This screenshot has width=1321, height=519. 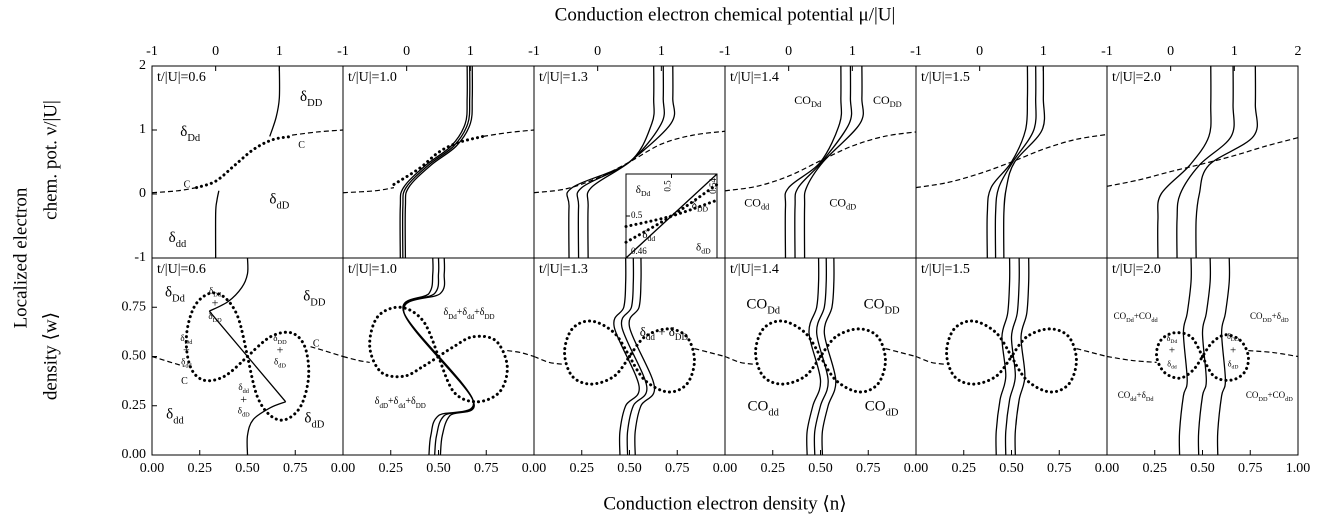 I want to click on annotation: COdd, so click(x=757, y=203).